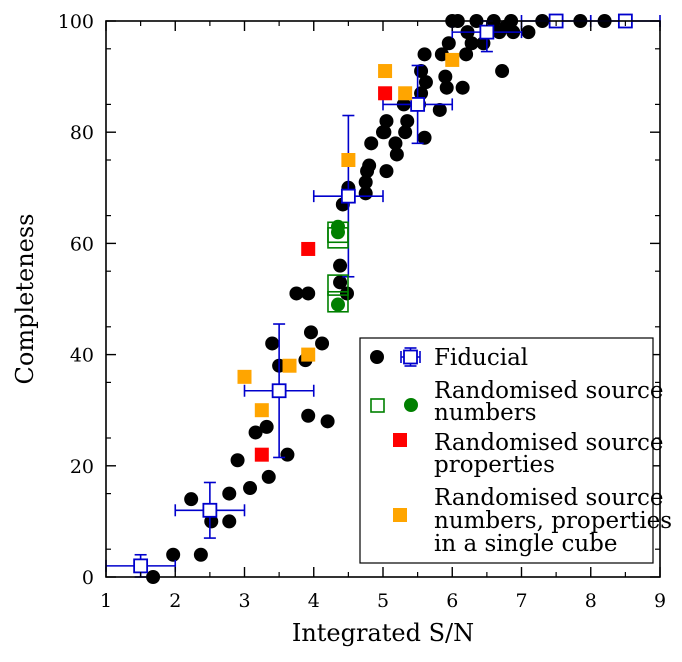  What do you see at coordinates (485, 413) in the screenshot?
I see `legend-label-randomised-numbers-line-2: numbers` at bounding box center [485, 413].